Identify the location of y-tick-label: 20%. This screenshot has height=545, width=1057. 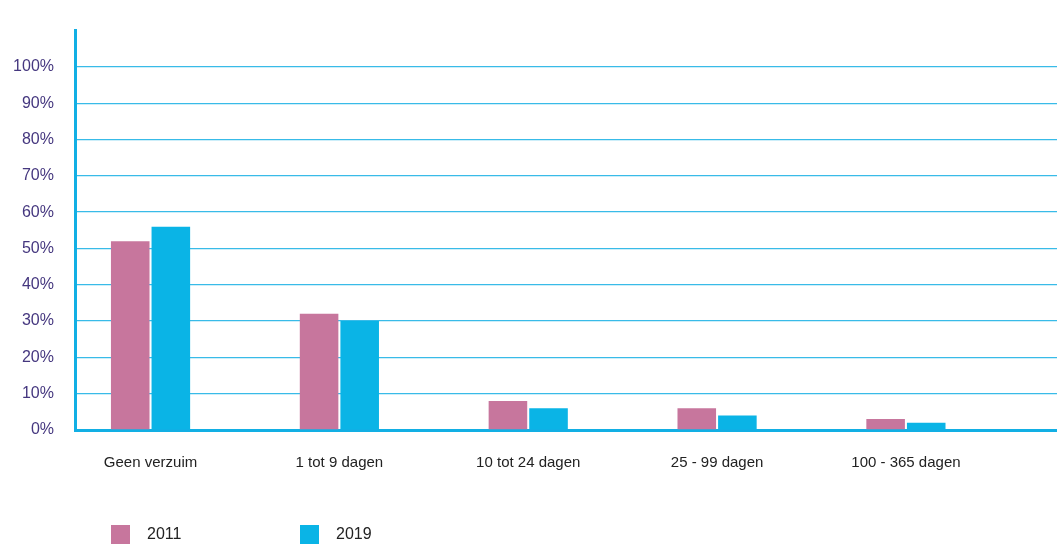
(37, 356).